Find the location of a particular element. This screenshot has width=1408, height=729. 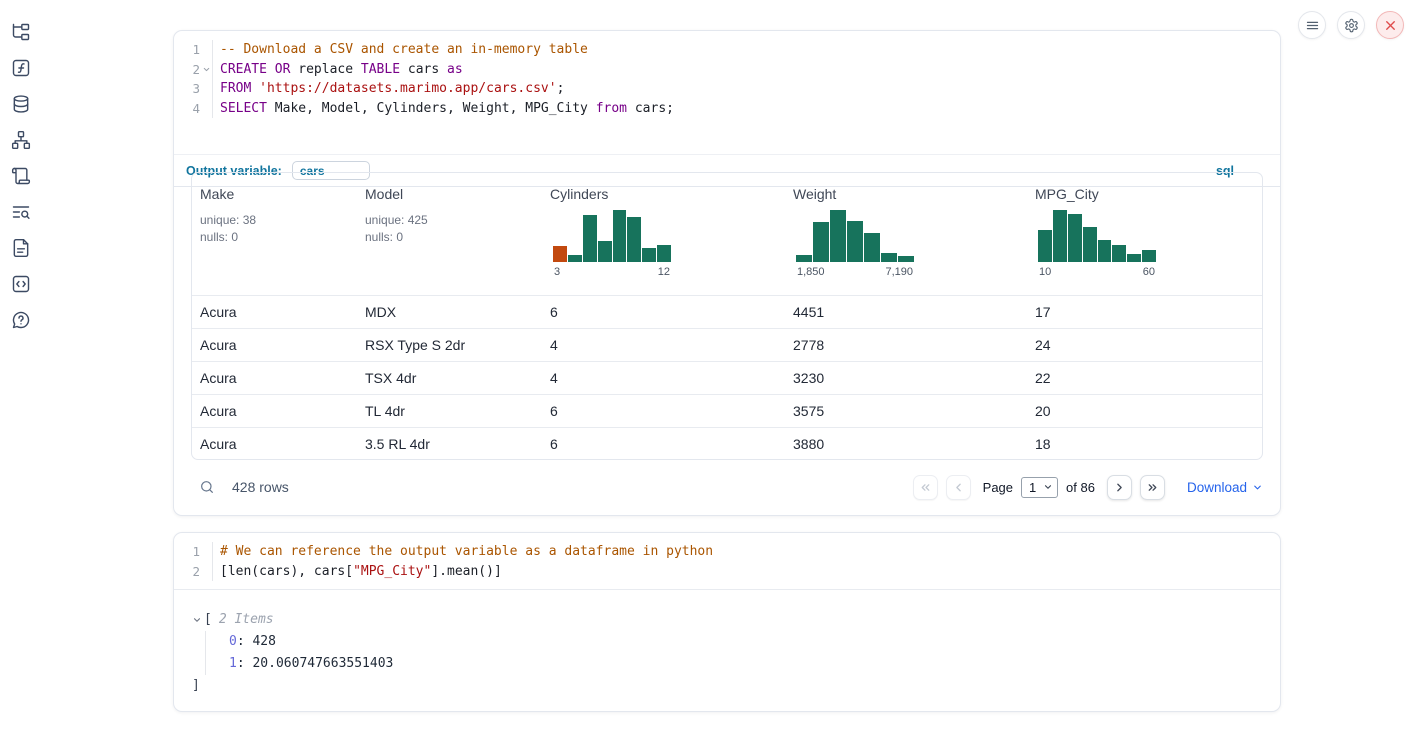

output-variable-input is located at coordinates (330, 170).